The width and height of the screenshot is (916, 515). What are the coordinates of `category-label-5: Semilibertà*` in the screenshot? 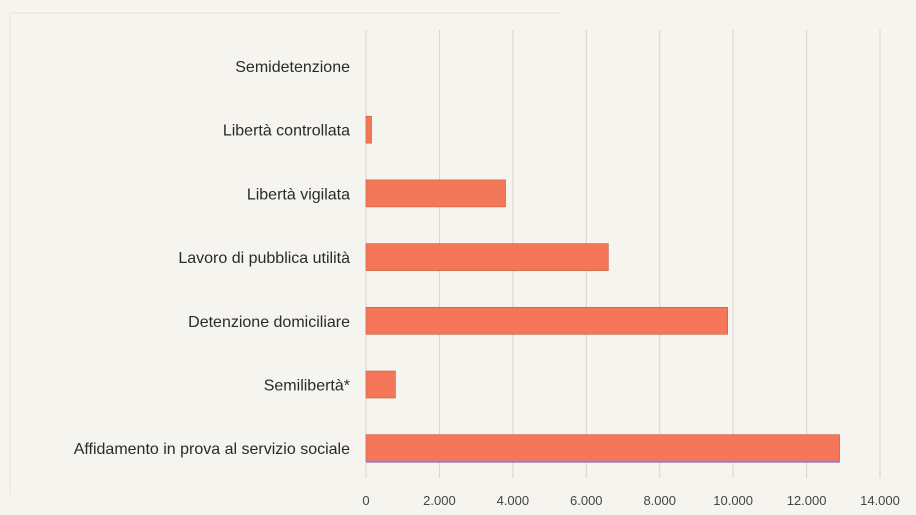 It's located at (307, 386).